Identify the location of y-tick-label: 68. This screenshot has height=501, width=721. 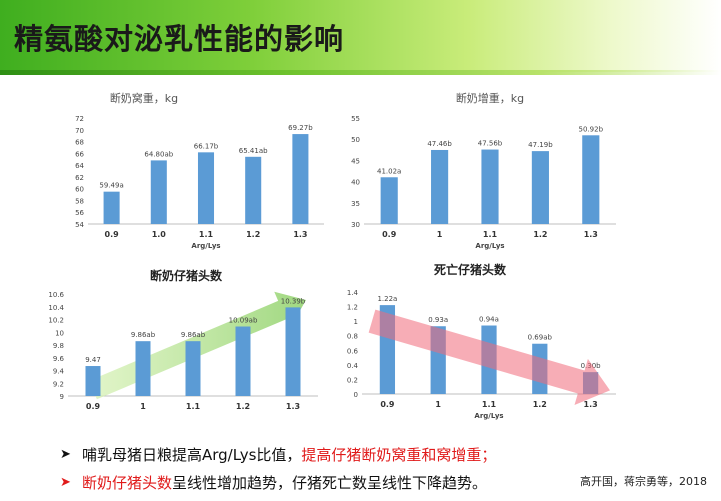
(79, 143).